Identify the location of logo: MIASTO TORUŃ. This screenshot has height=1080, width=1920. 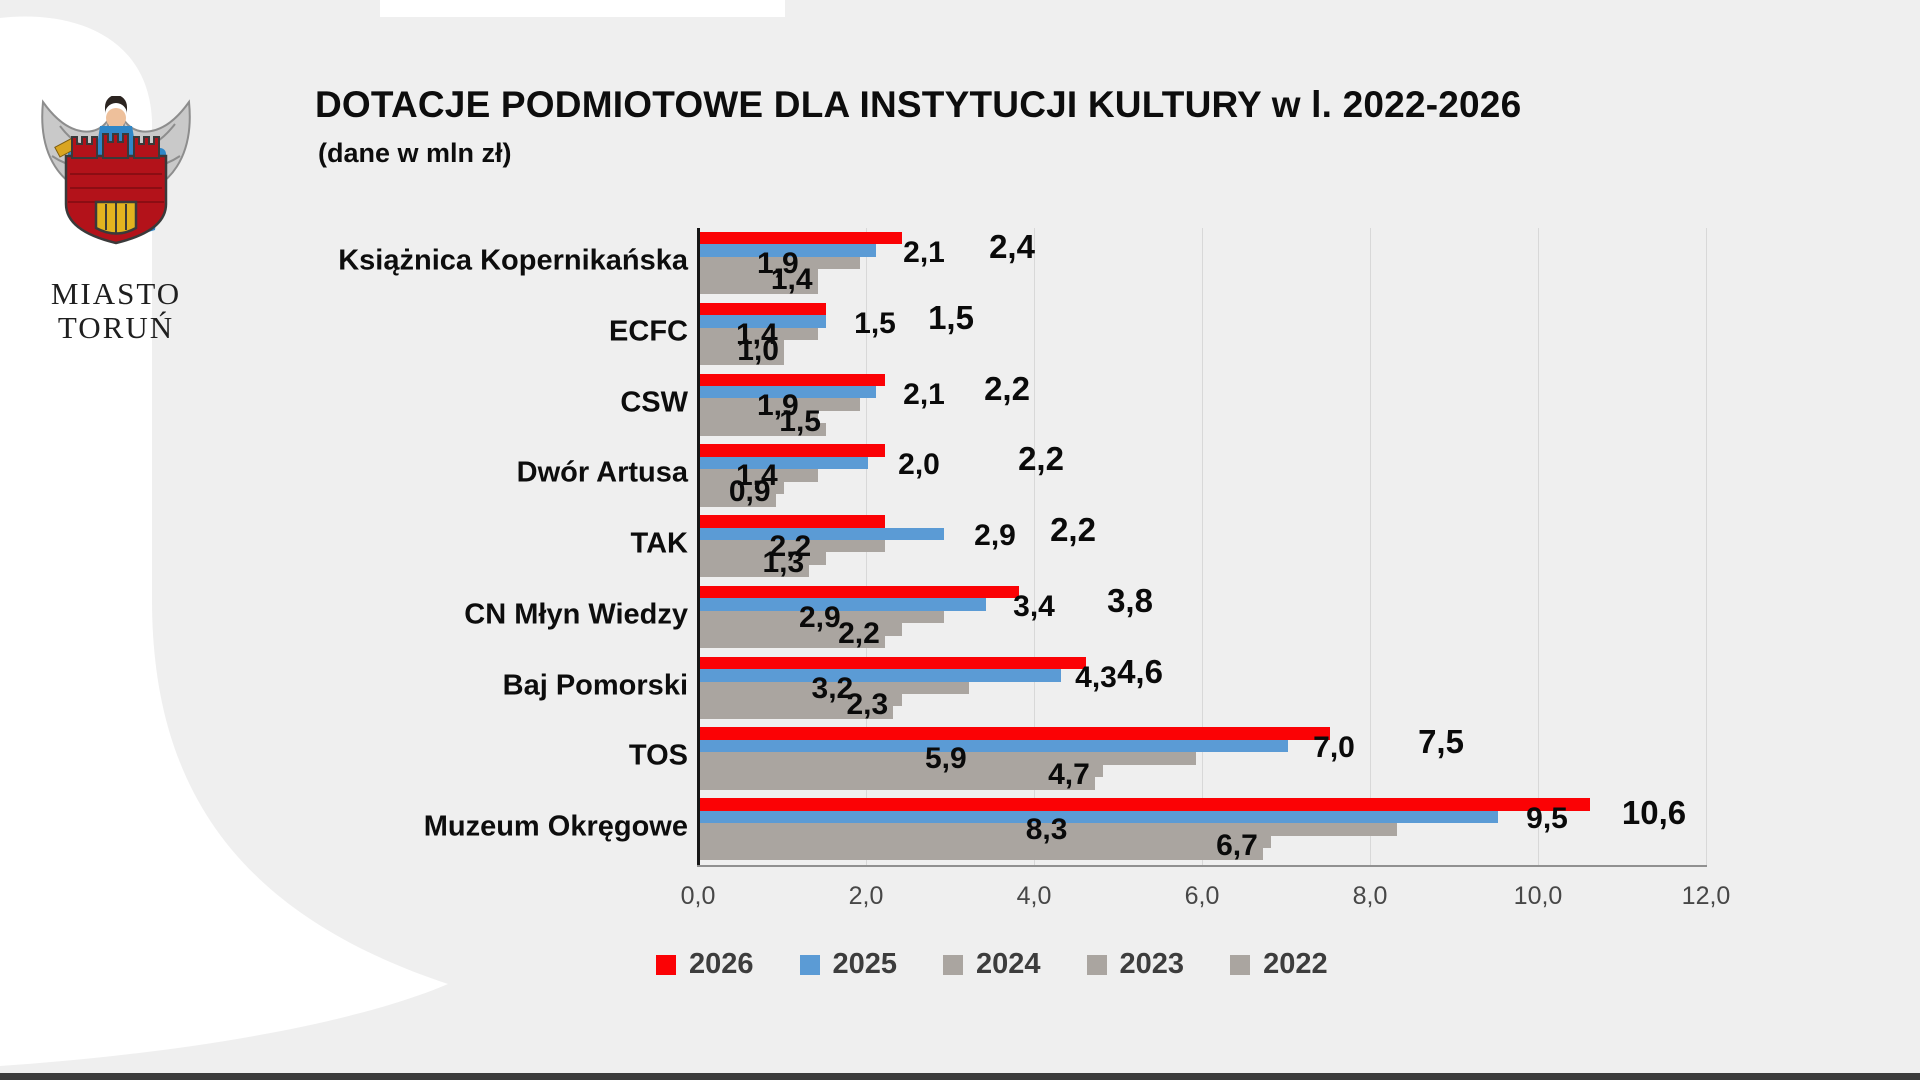
(116, 220).